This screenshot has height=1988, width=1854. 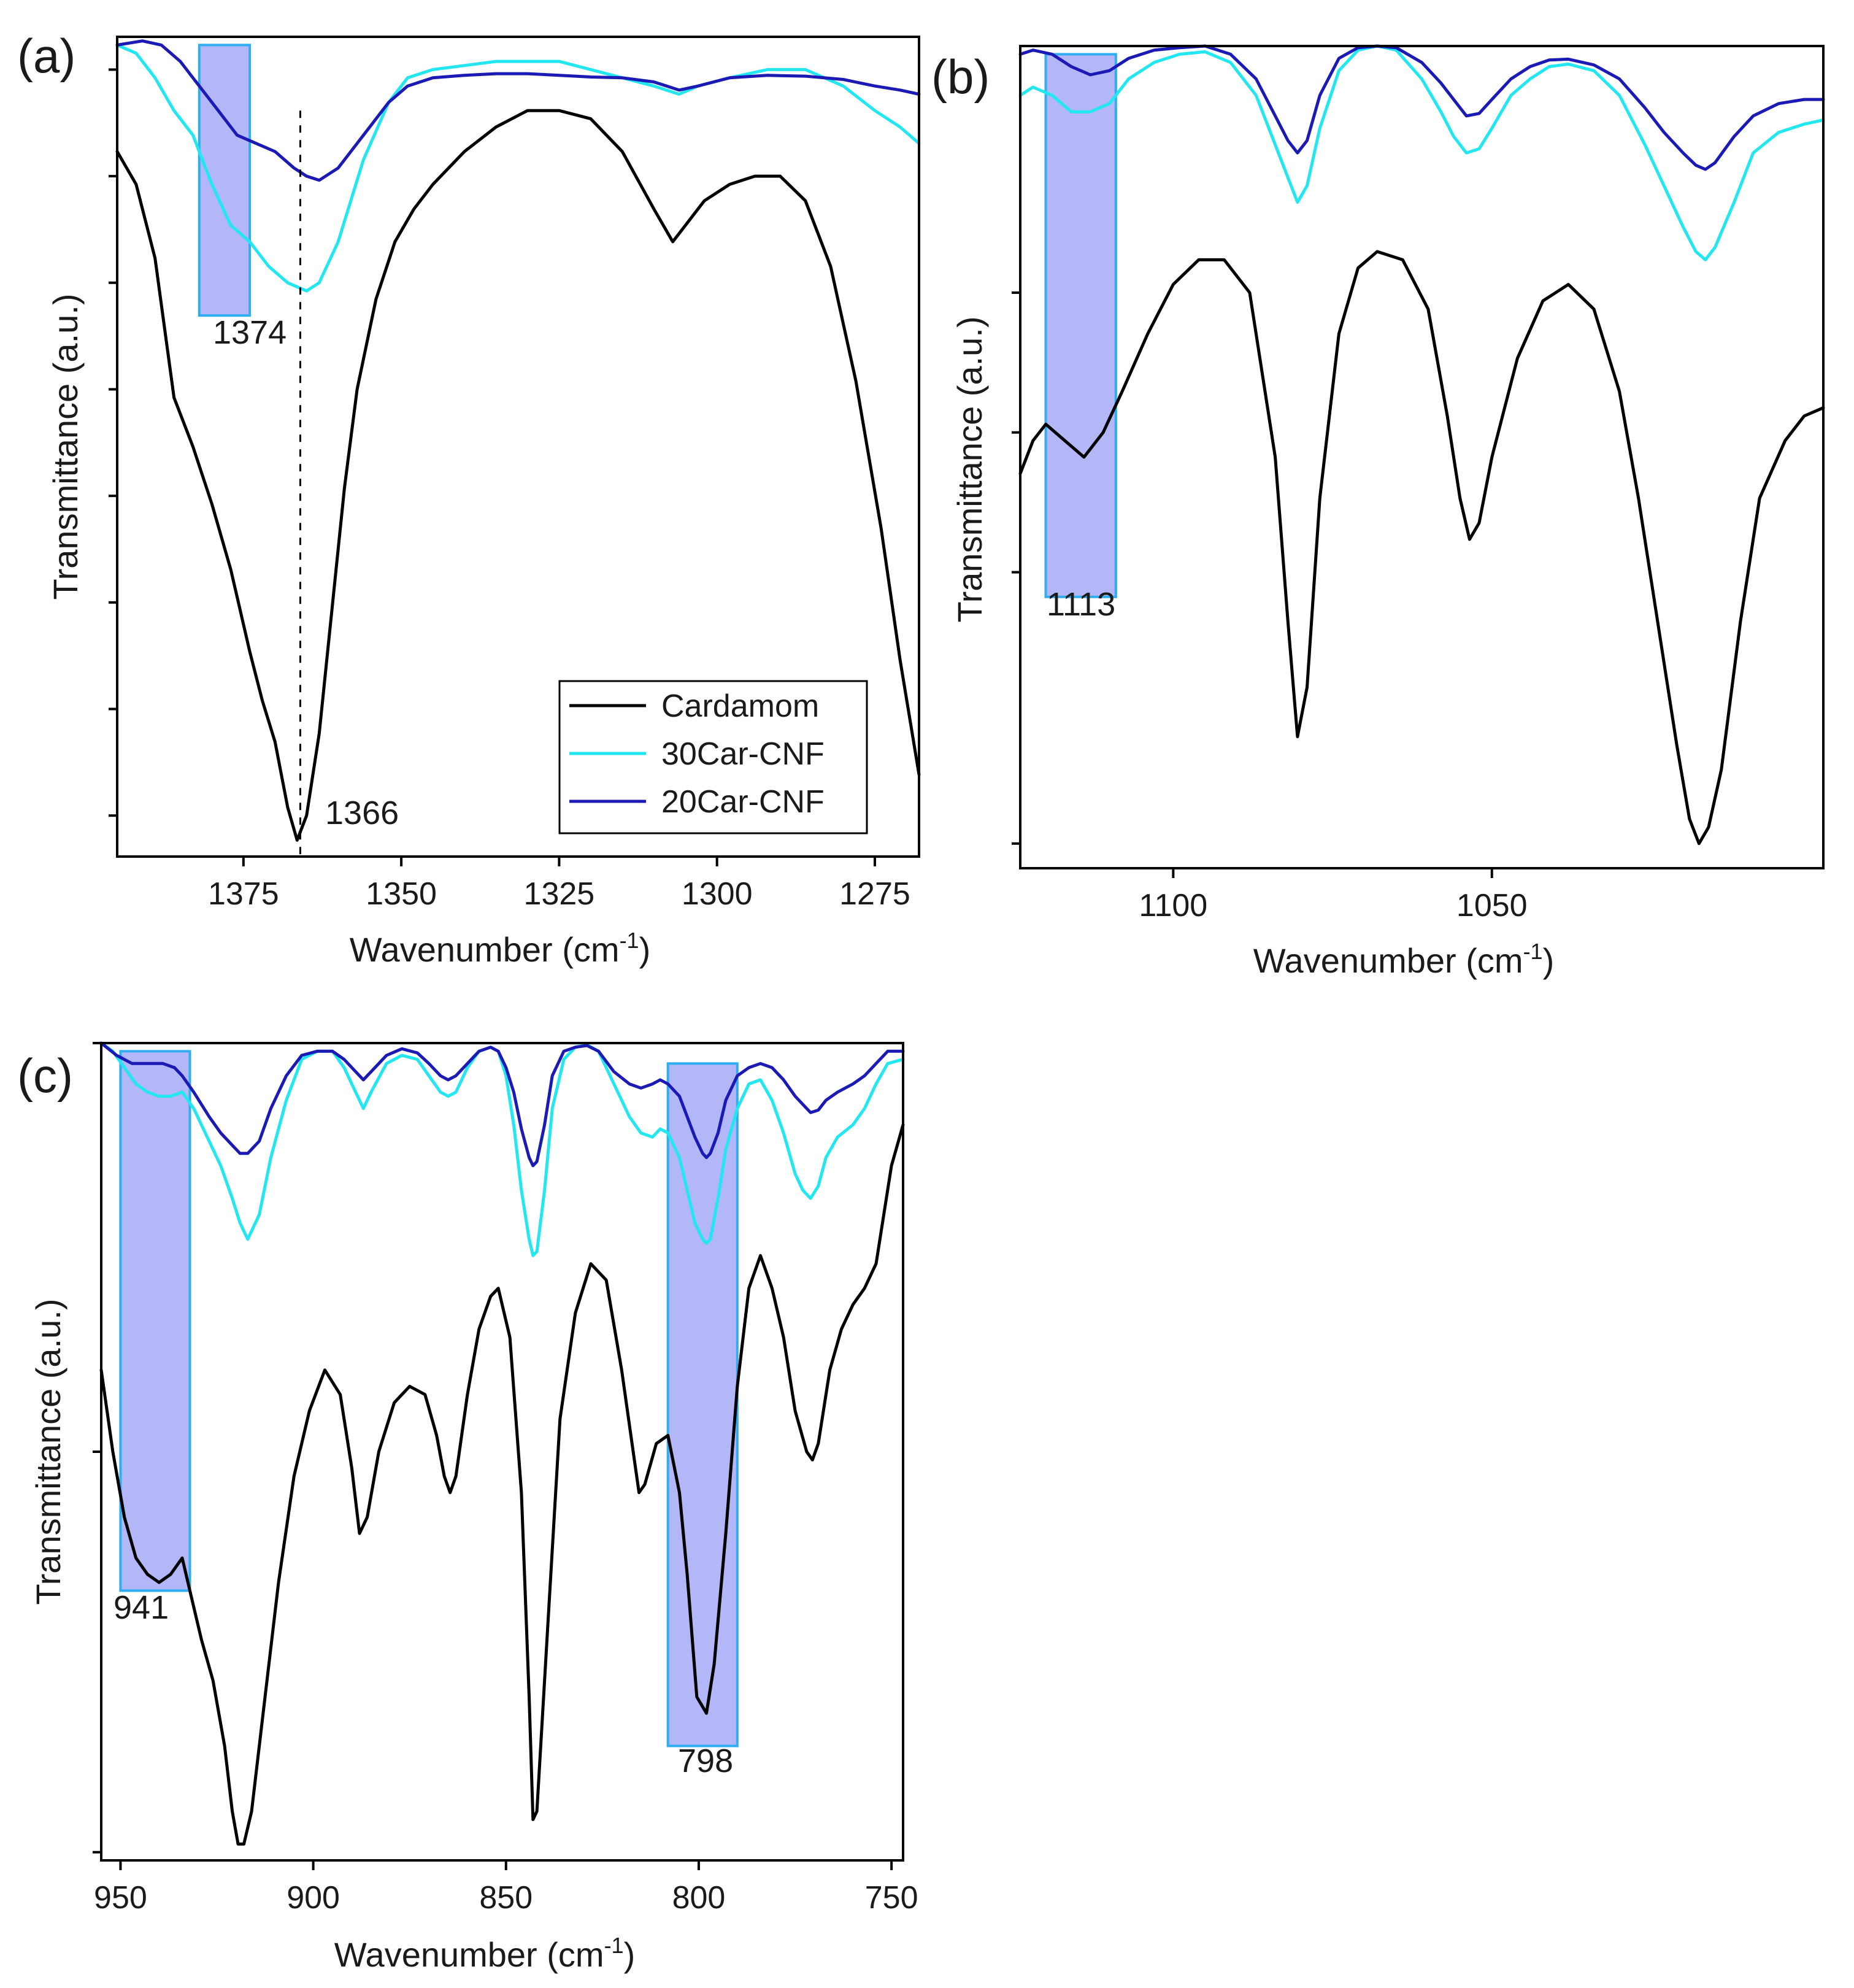 What do you see at coordinates (1421, 108) in the screenshot?
I see `panel-b-series-20car-cnf` at bounding box center [1421, 108].